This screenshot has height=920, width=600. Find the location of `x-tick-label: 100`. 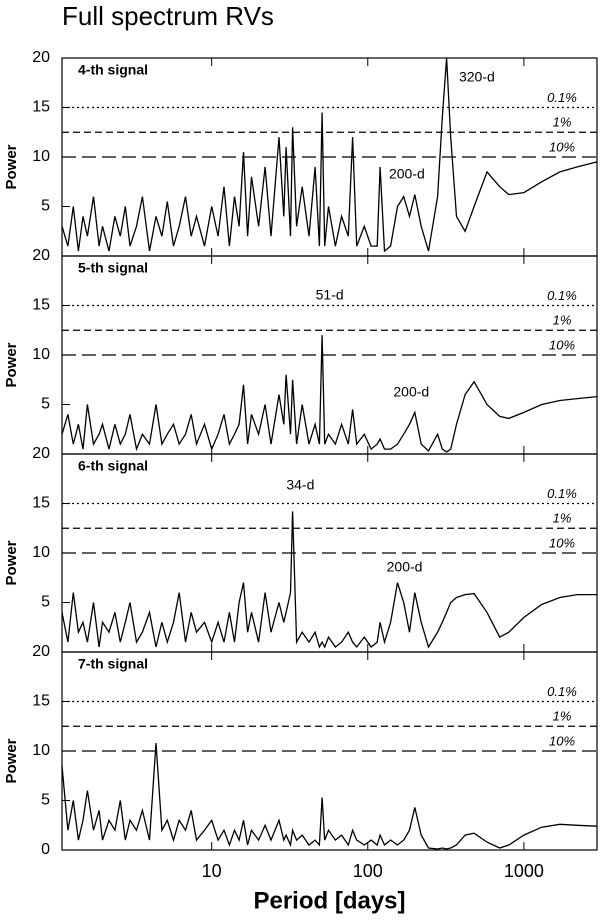

x-tick-label: 100 is located at coordinates (368, 871).